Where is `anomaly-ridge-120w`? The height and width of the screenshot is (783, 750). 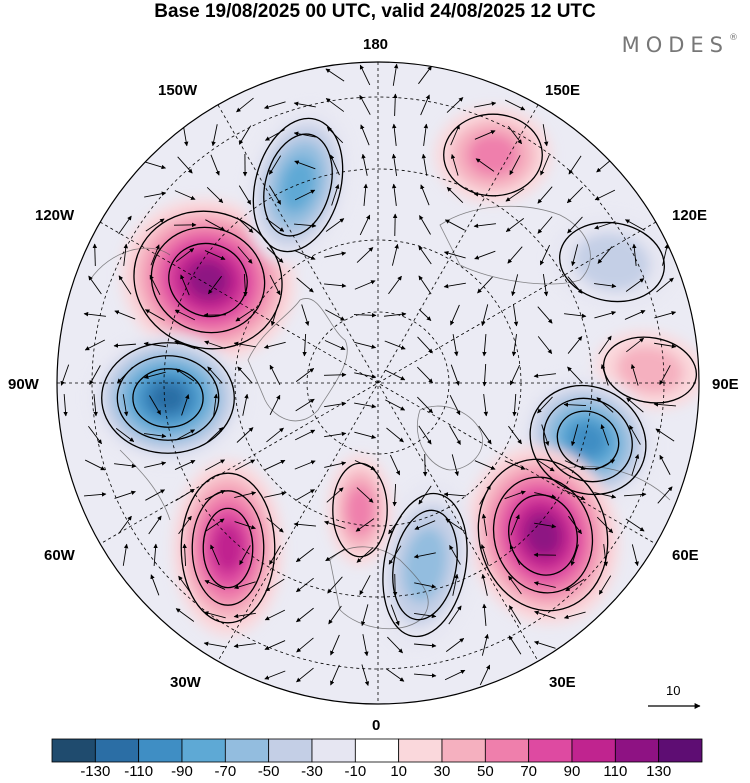 anomaly-ridge-120w is located at coordinates (208, 280).